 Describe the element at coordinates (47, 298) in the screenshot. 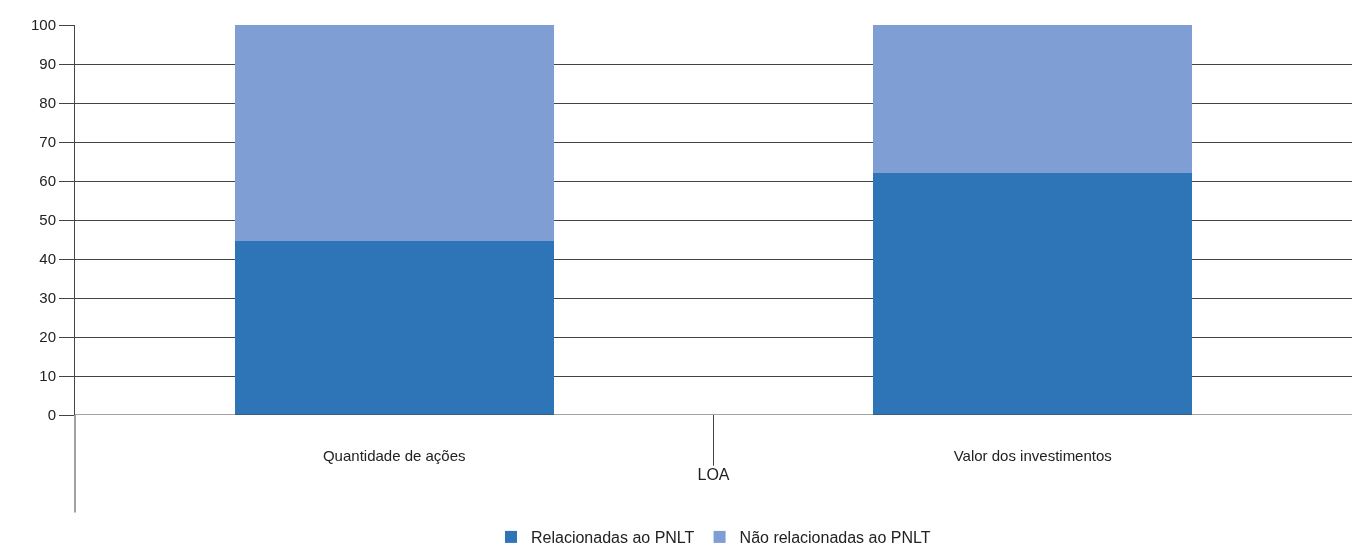

I see `y-tick-label: 30` at that location.